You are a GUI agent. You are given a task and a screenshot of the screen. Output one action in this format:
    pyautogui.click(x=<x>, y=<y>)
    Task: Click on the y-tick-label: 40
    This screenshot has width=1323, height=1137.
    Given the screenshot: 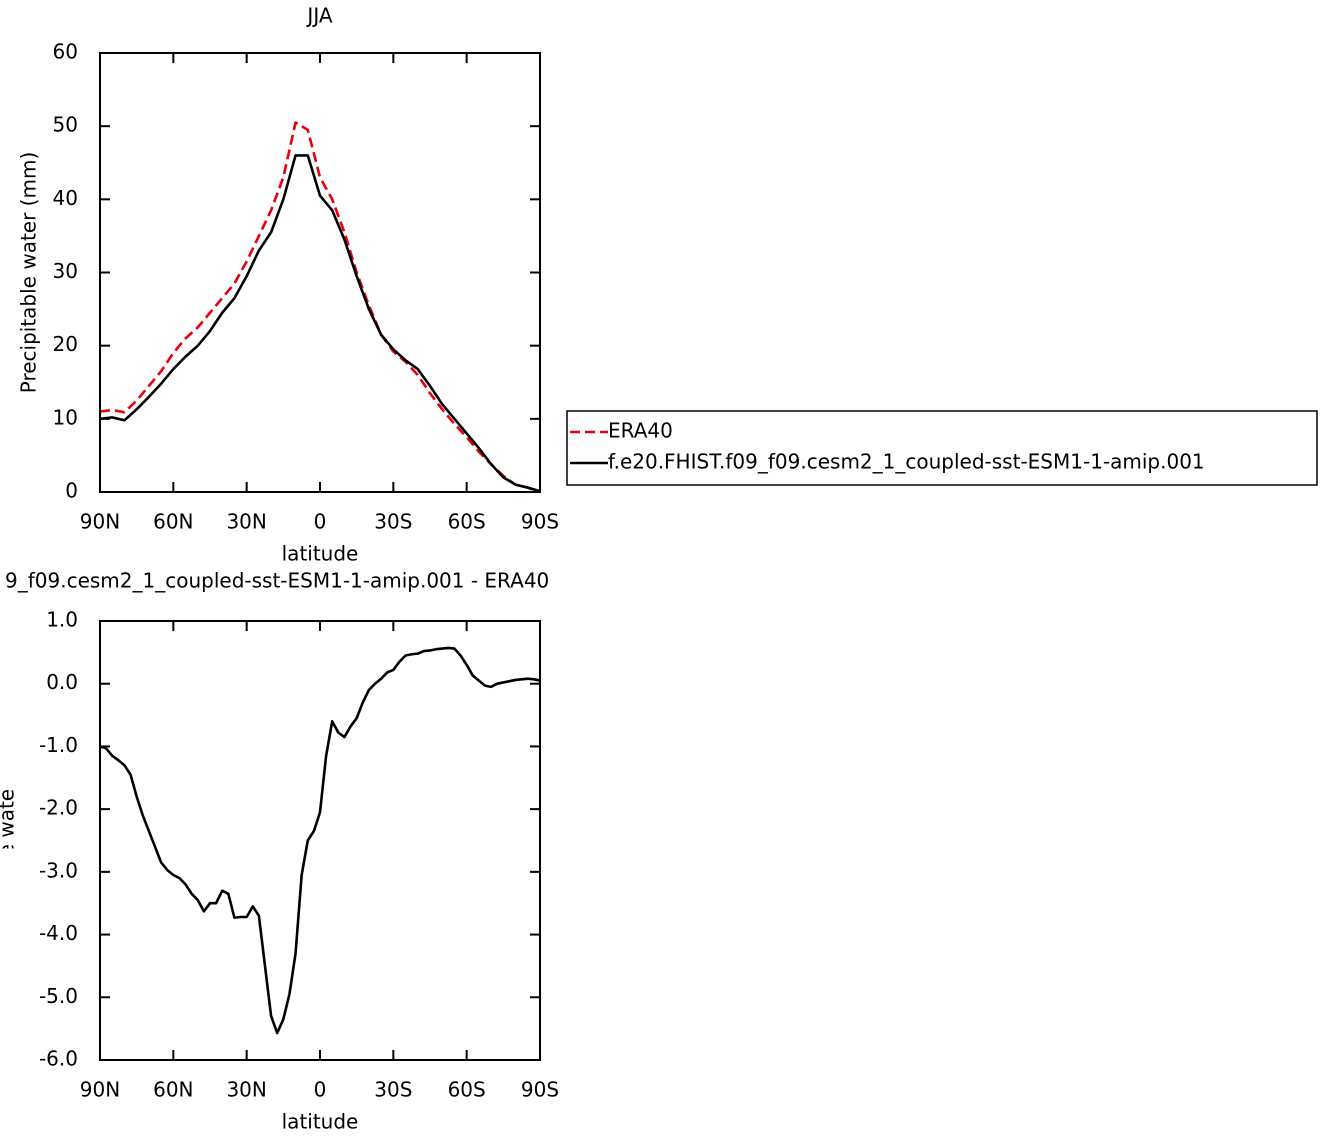 What is the action you would take?
    pyautogui.click(x=65, y=198)
    